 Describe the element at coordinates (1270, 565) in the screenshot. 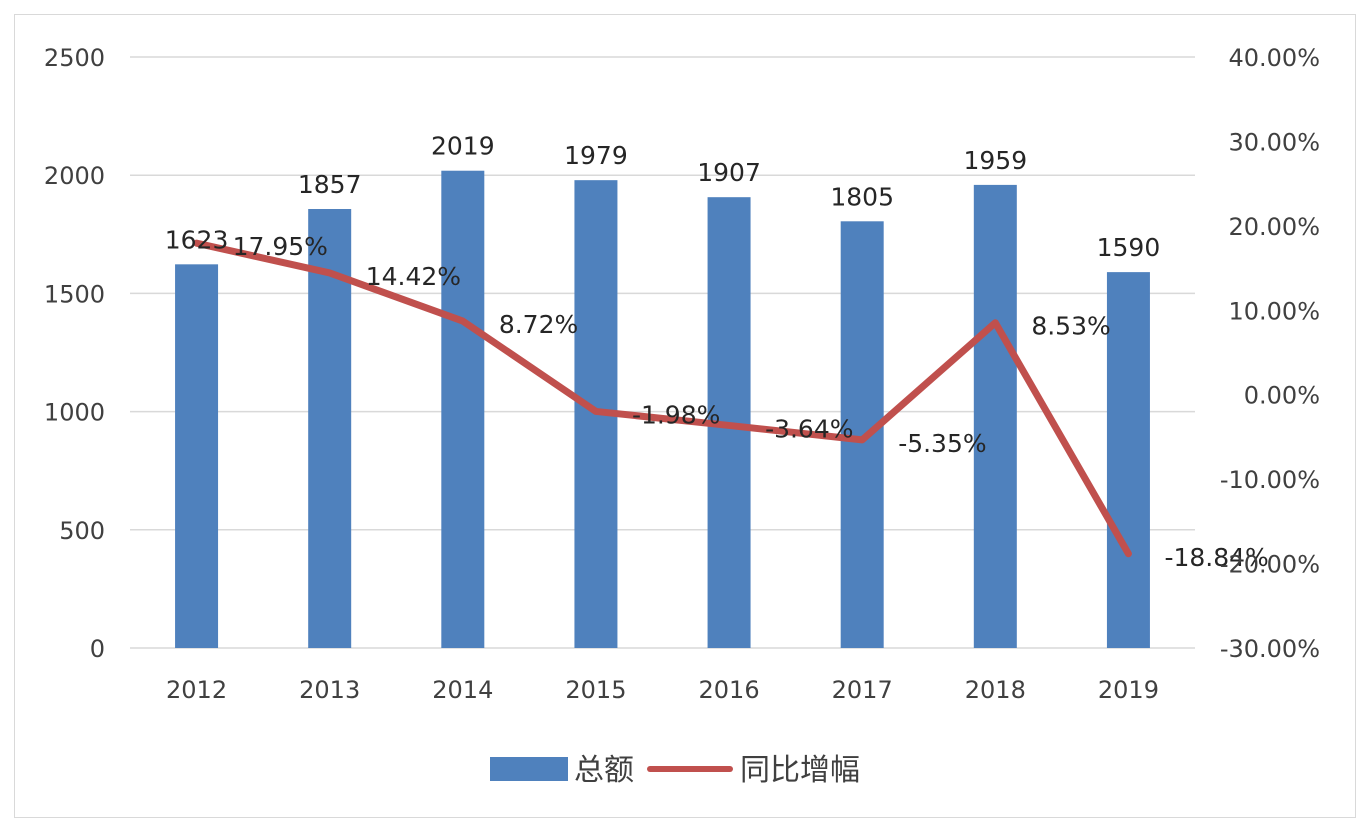

I see `y-right-tick-label: -20.00%` at that location.